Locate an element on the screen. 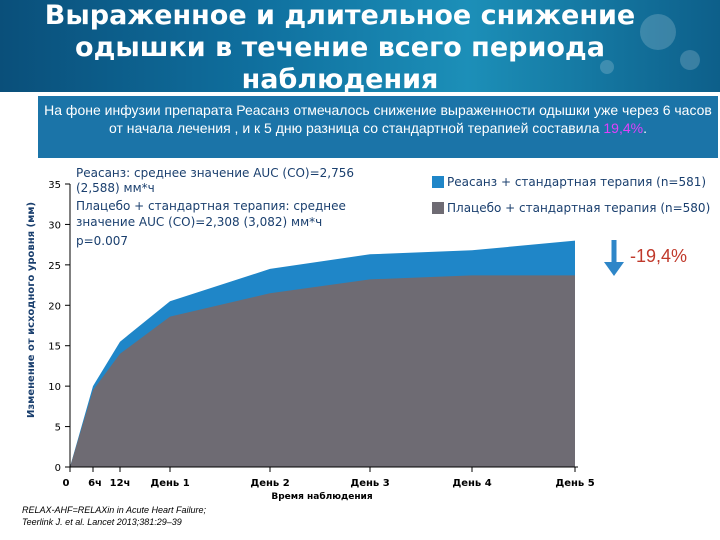 This screenshot has width=720, height=540. y-axis-label: Изменение от исходного уровня (мм) is located at coordinates (31, 310).